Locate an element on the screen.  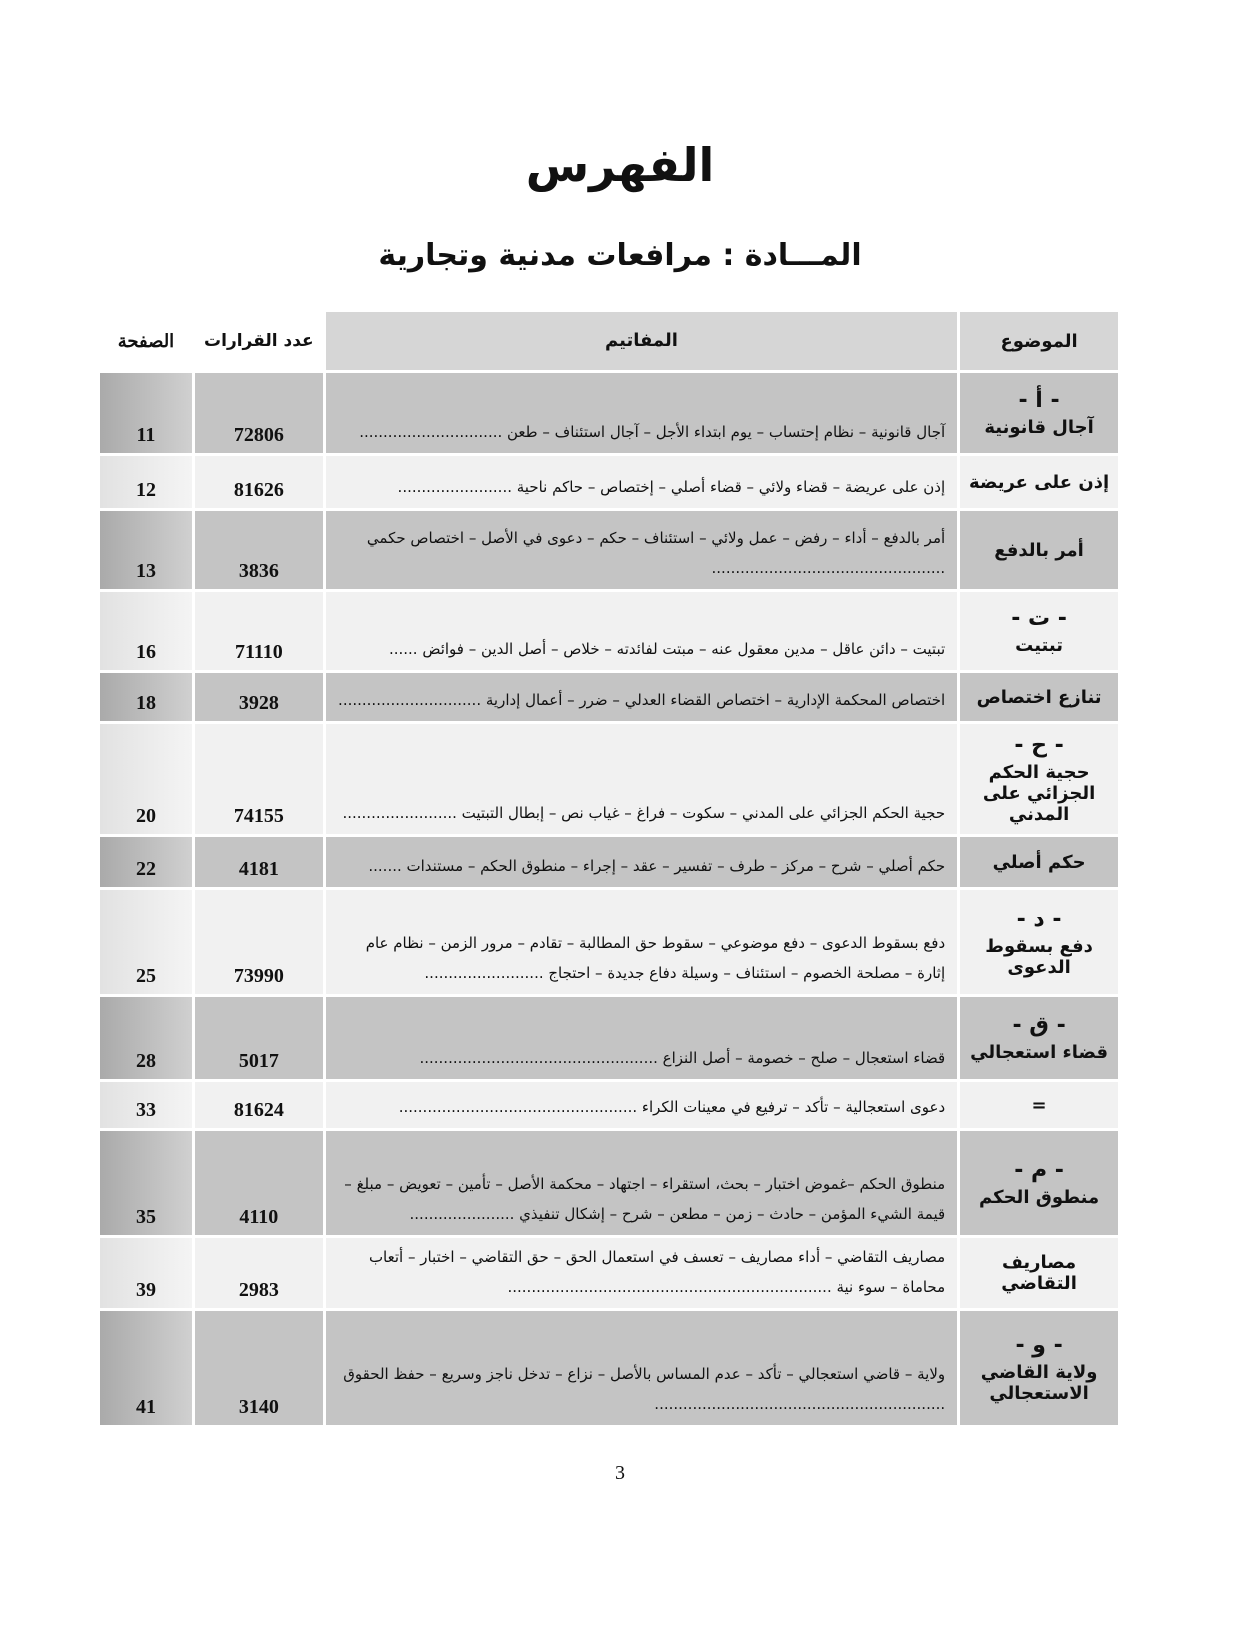
subject-label: = is located at coordinates (1039, 1105).